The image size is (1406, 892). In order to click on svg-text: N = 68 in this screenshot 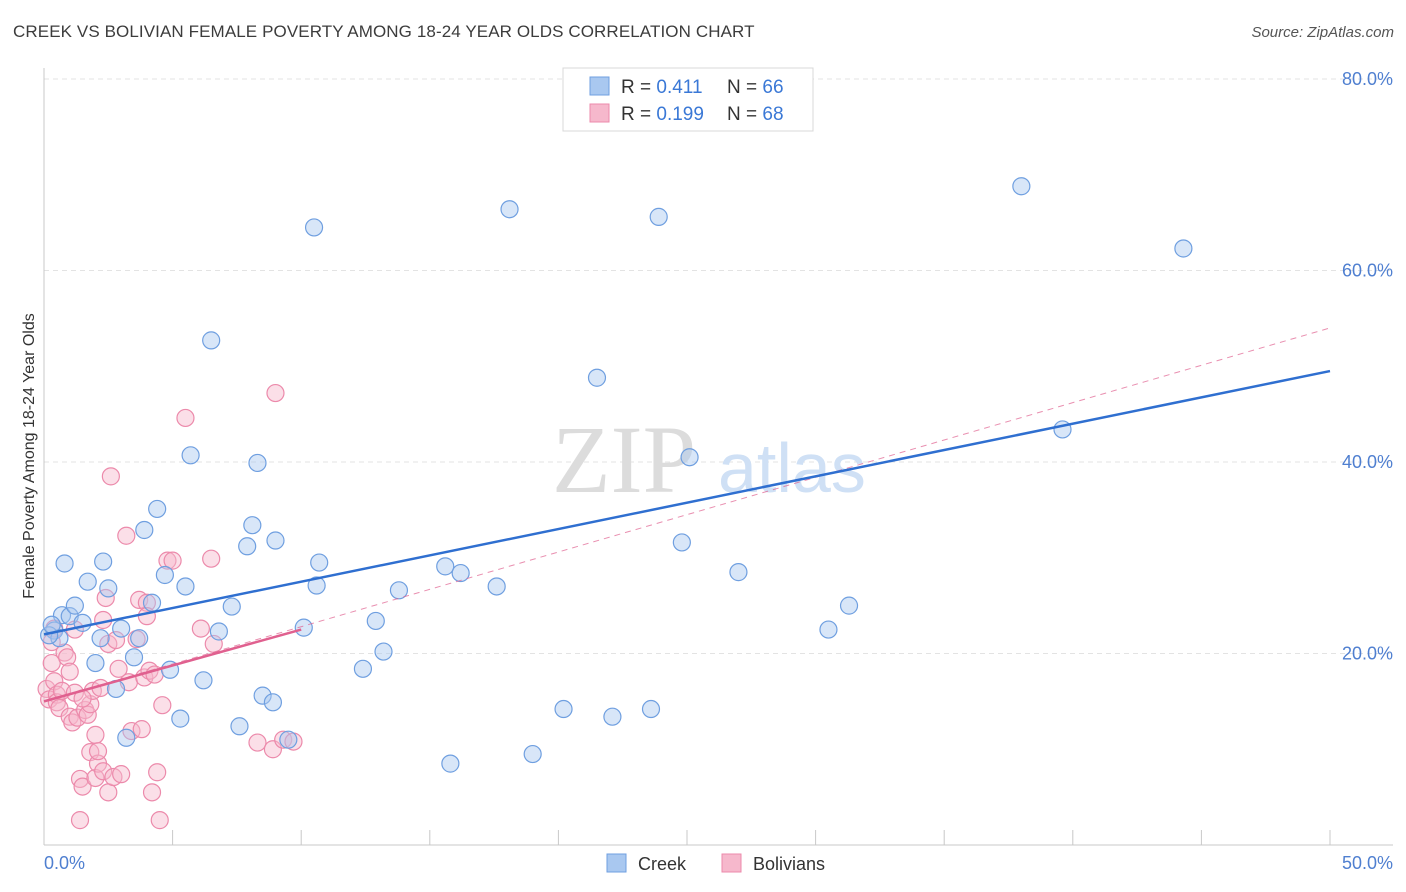, I will do `click(755, 114)`.